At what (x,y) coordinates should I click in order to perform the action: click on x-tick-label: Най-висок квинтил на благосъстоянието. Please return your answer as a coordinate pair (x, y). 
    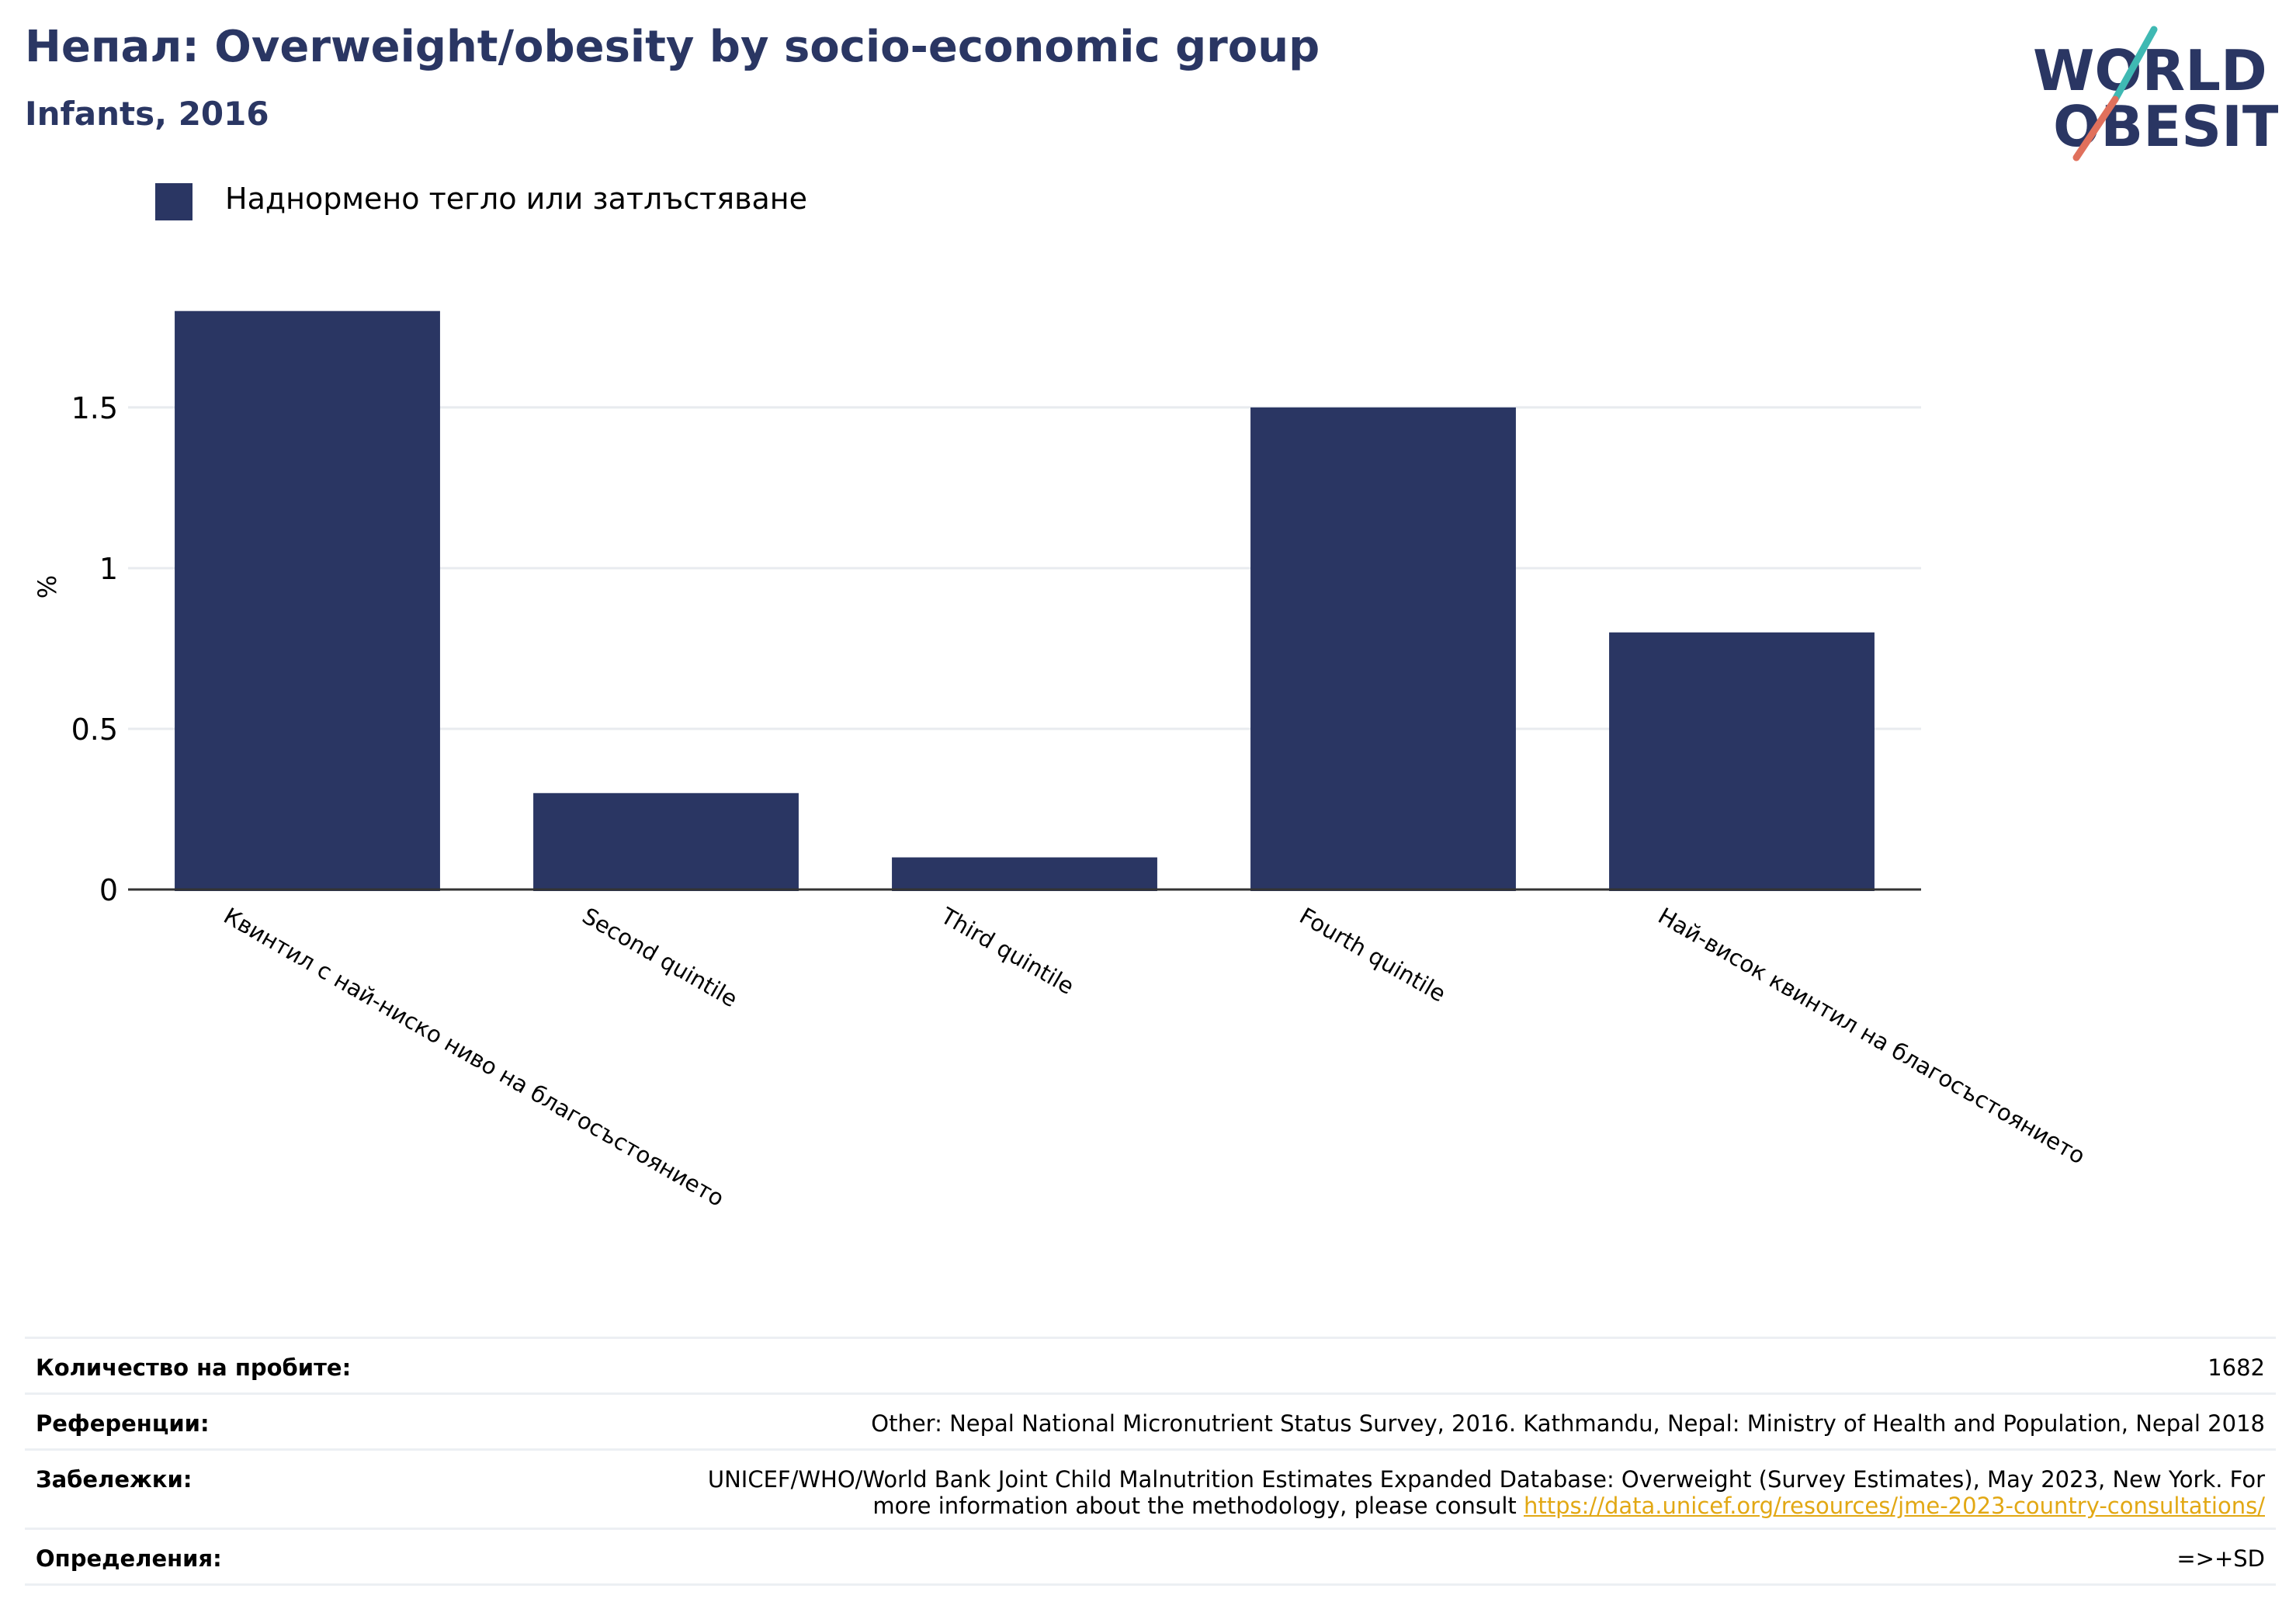
    Looking at the image, I should click on (1872, 1036).